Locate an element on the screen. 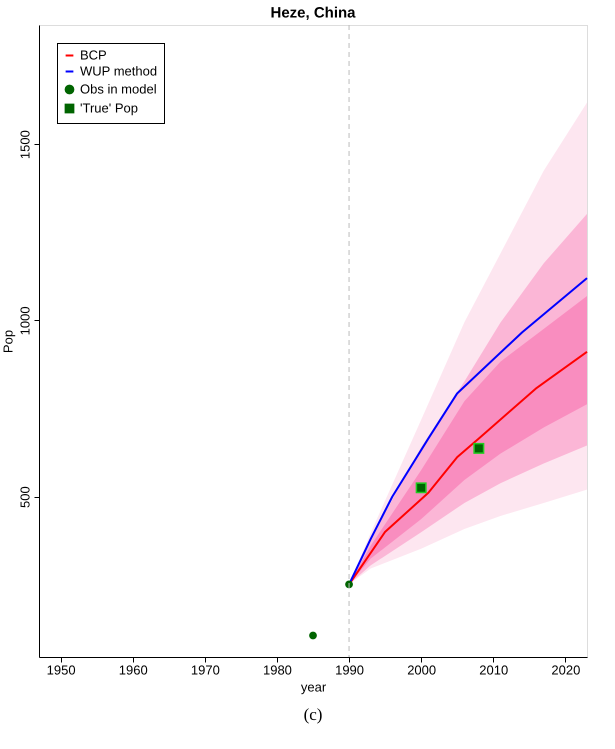 The height and width of the screenshot is (749, 615). y-tick-label: 1000 is located at coordinates (25, 321).